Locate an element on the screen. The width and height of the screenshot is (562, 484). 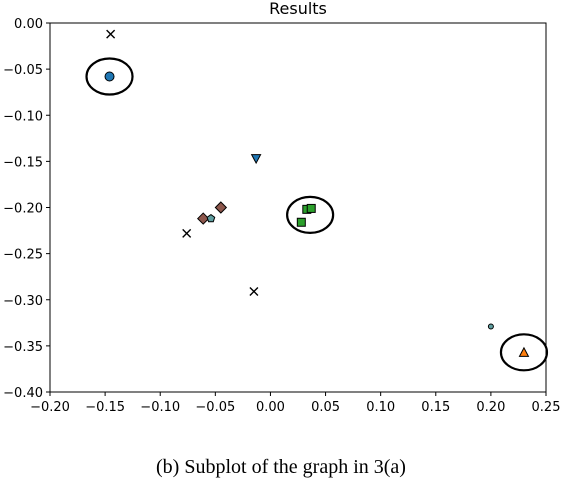
x-tick-label: −0.05 is located at coordinates (215, 407).